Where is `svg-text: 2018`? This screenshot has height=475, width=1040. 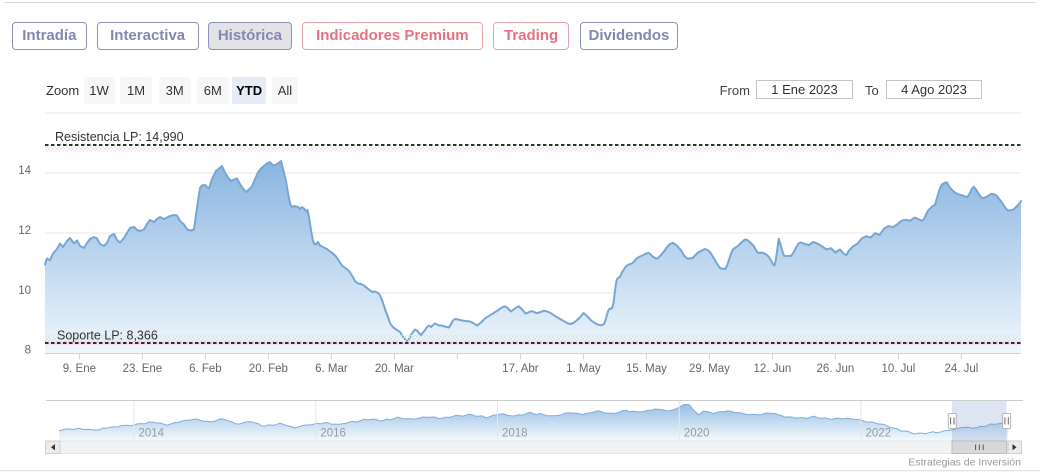 svg-text: 2018 is located at coordinates (515, 434).